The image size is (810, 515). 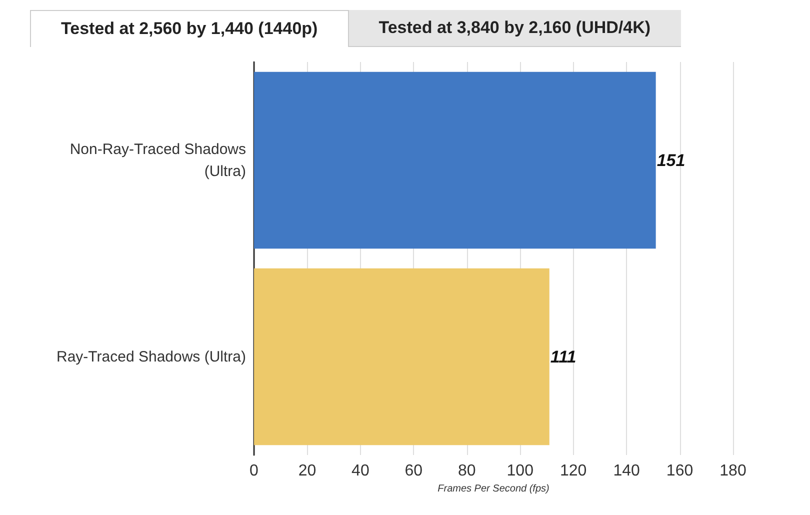 I want to click on x-tick-label: 160, so click(x=680, y=471).